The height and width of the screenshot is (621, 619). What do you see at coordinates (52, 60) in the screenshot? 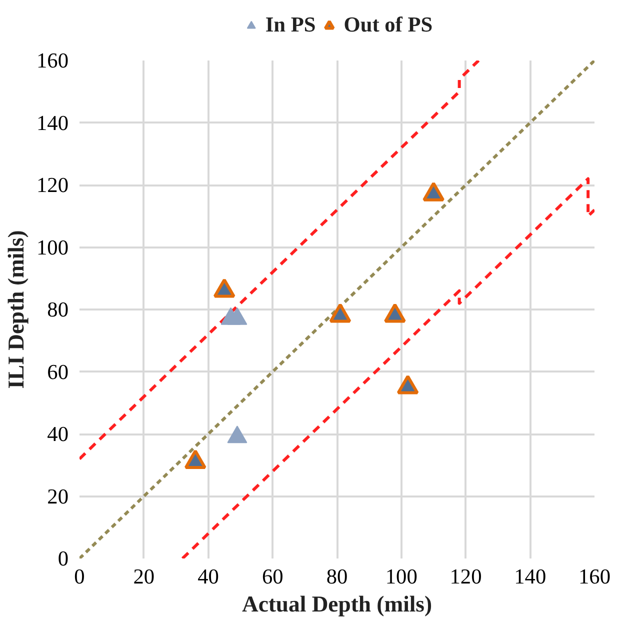
I see `y-tick-label: 160` at bounding box center [52, 60].